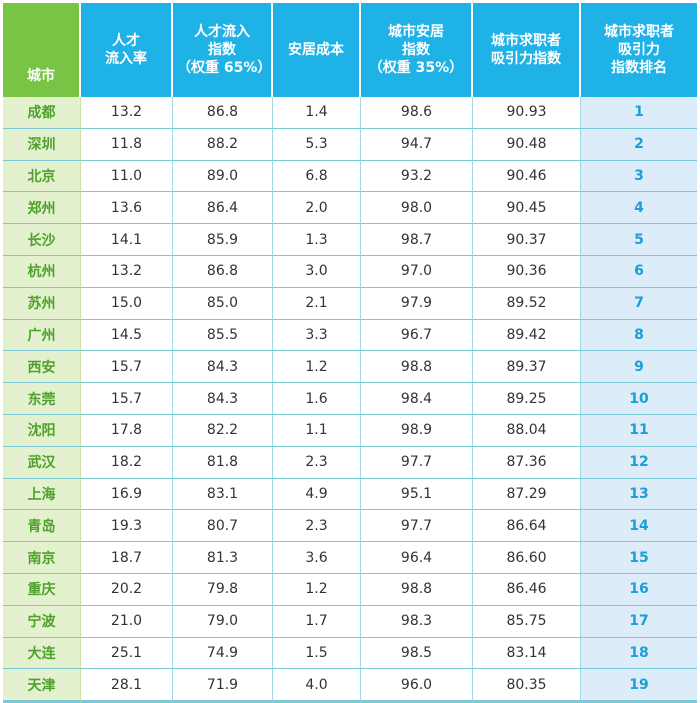 This screenshot has width=700, height=703. Describe the element at coordinates (527, 558) in the screenshot. I see `cell-attraction-index: 86.60` at that location.